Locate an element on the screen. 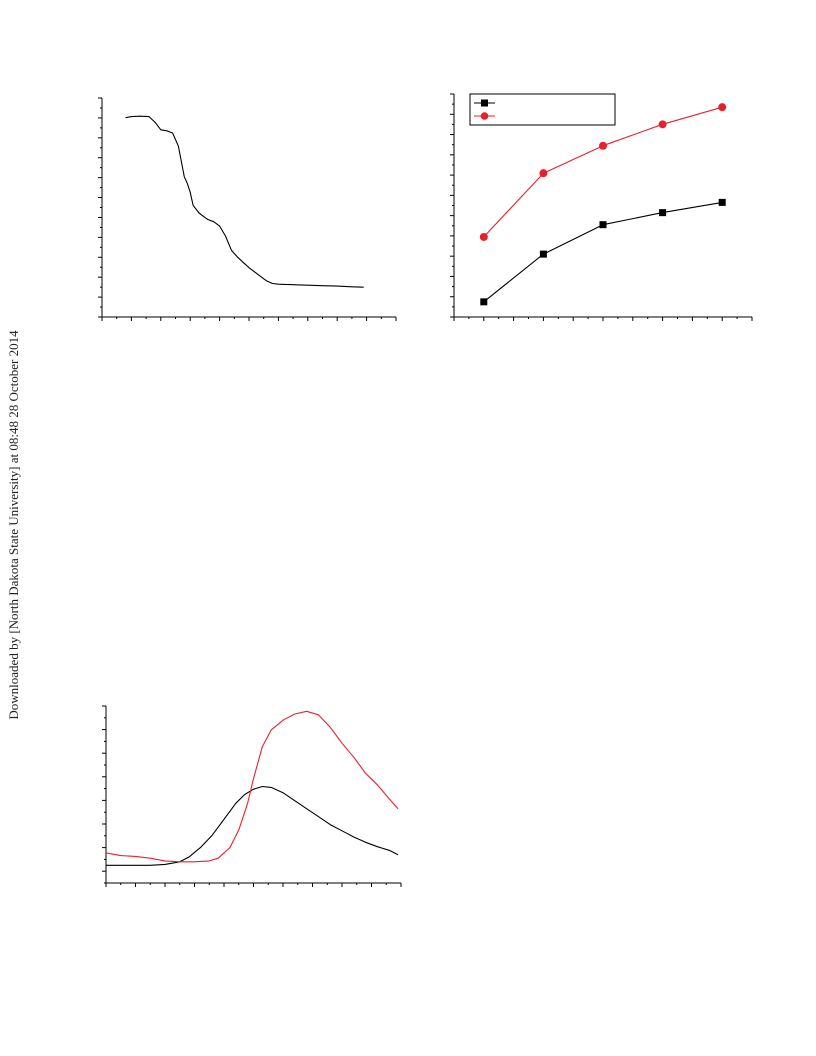 The image size is (816, 1056). legend-box is located at coordinates (542, 109).